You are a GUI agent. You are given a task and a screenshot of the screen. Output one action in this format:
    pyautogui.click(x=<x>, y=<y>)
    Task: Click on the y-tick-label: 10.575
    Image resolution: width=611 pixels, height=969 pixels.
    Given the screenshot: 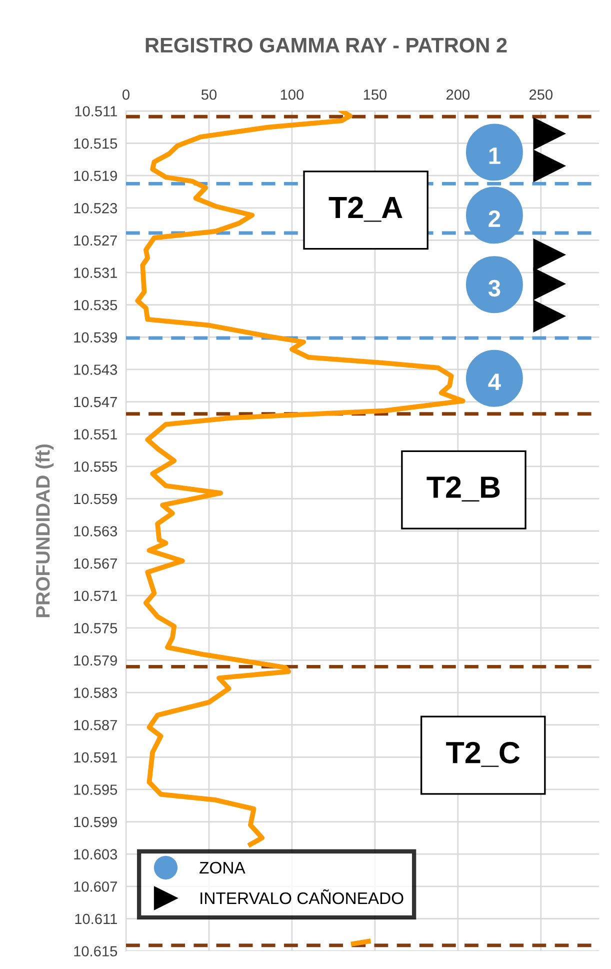 What is the action you would take?
    pyautogui.click(x=96, y=628)
    